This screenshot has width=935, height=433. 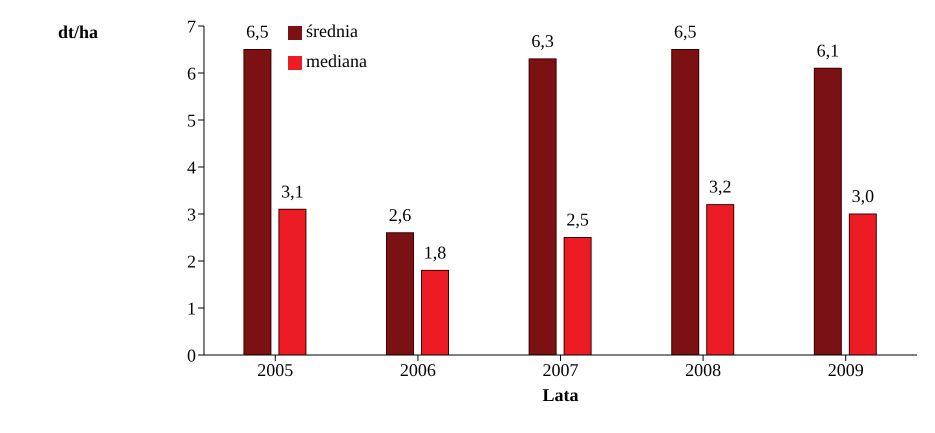 What do you see at coordinates (191, 214) in the screenshot?
I see `y-tick-label: 3` at bounding box center [191, 214].